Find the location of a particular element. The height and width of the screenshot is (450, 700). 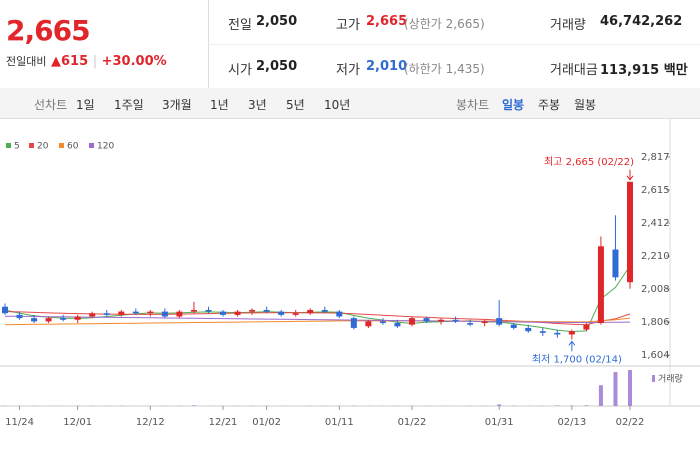

tab: 3년 is located at coordinates (257, 105).